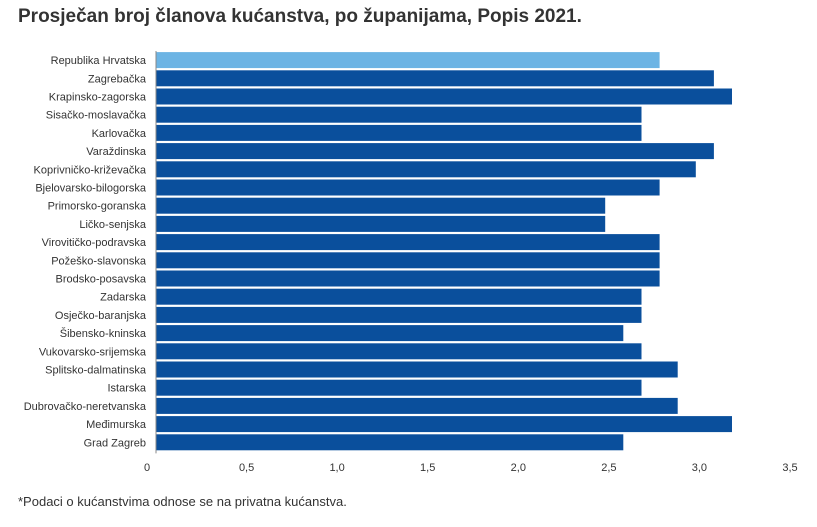  What do you see at coordinates (123, 298) in the screenshot?
I see `category-label: Zadarska` at bounding box center [123, 298].